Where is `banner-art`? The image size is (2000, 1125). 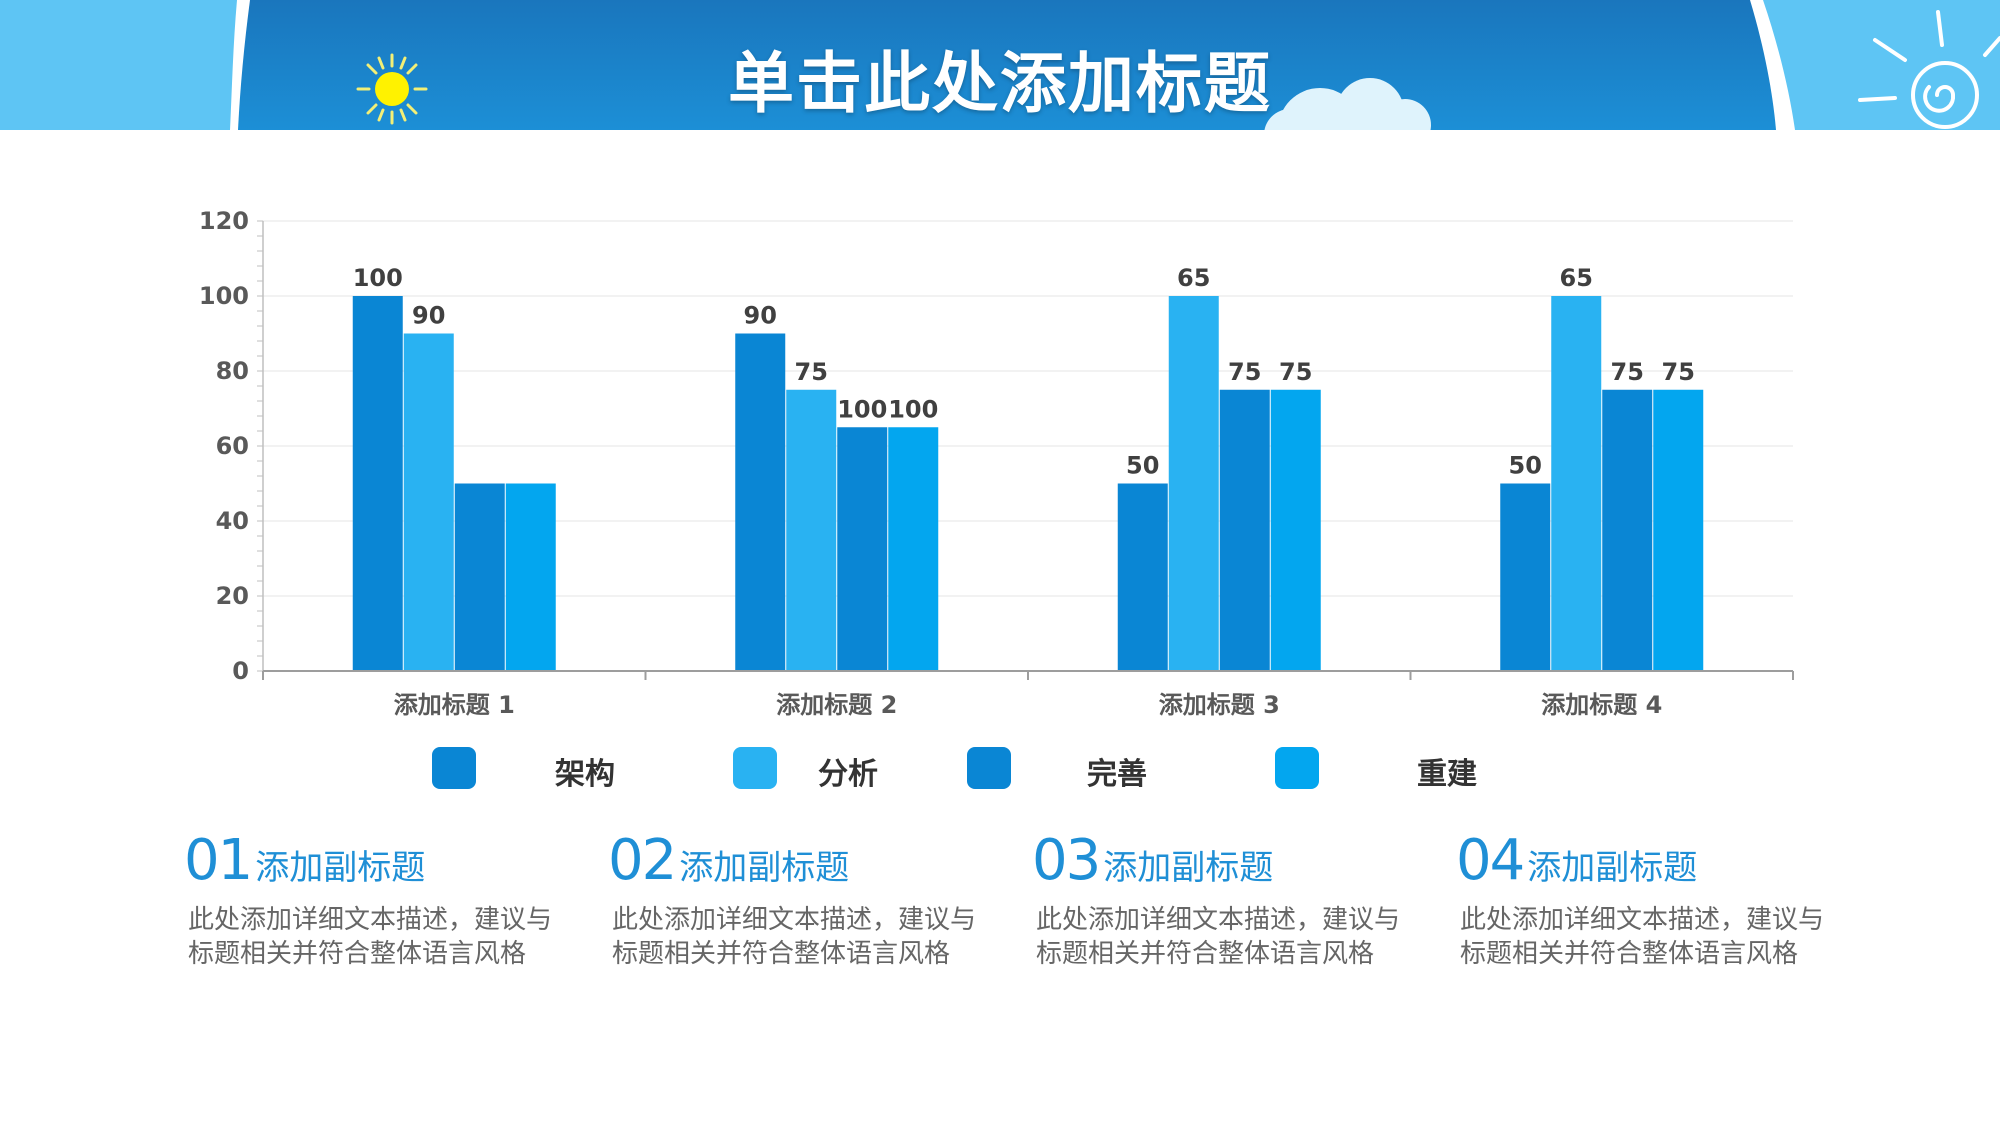
banner-art is located at coordinates (1000, 65).